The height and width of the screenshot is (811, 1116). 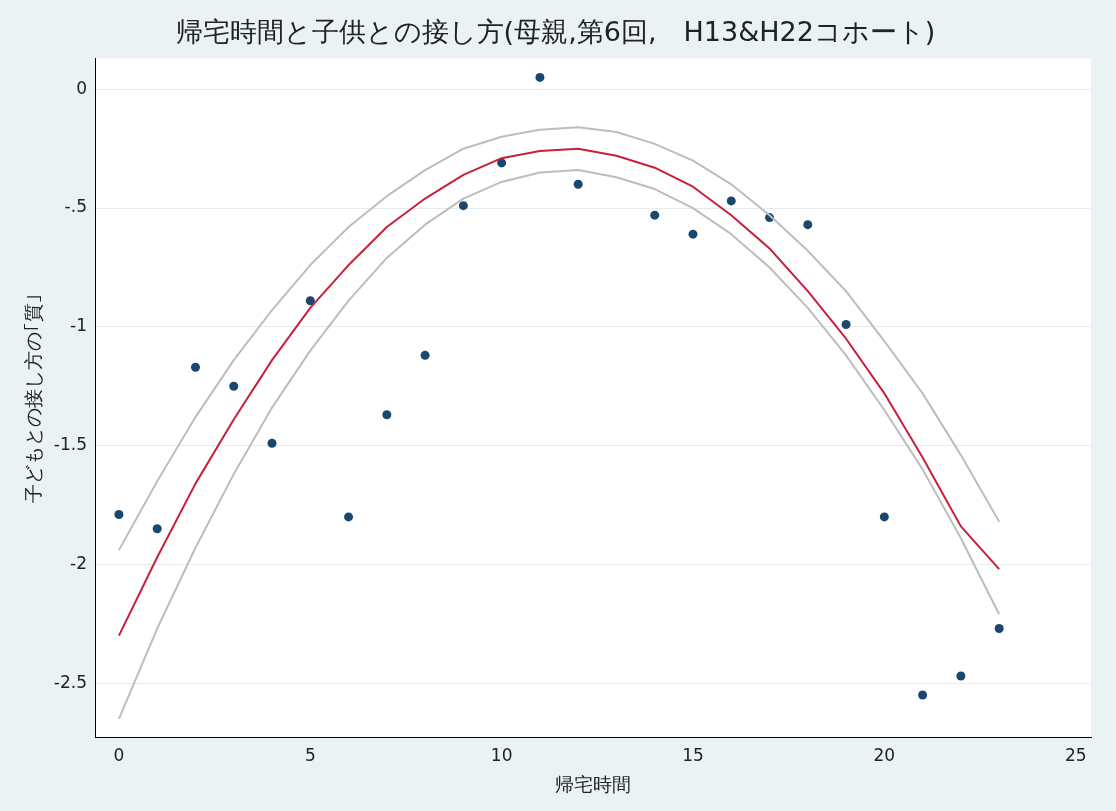 I want to click on x-axis-title: 帰宅時間, so click(x=593, y=783).